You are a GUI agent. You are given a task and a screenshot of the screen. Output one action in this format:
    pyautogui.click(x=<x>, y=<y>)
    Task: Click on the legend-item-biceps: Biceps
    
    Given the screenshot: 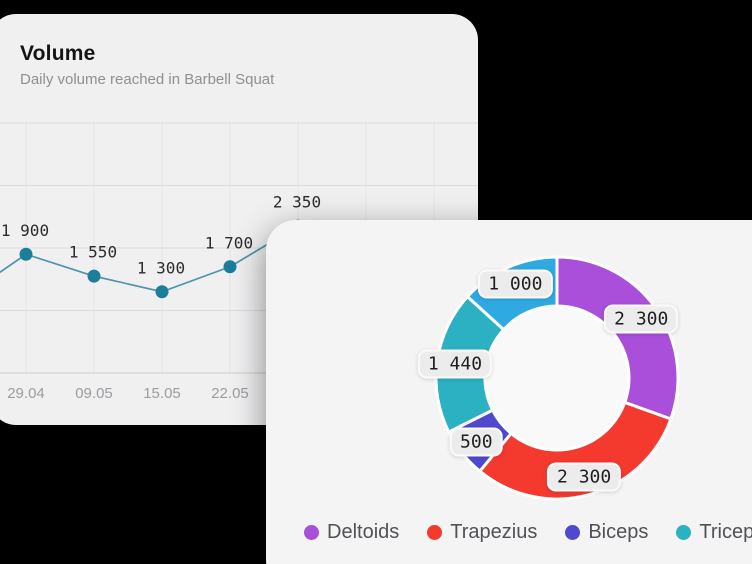 What is the action you would take?
    pyautogui.click(x=606, y=532)
    